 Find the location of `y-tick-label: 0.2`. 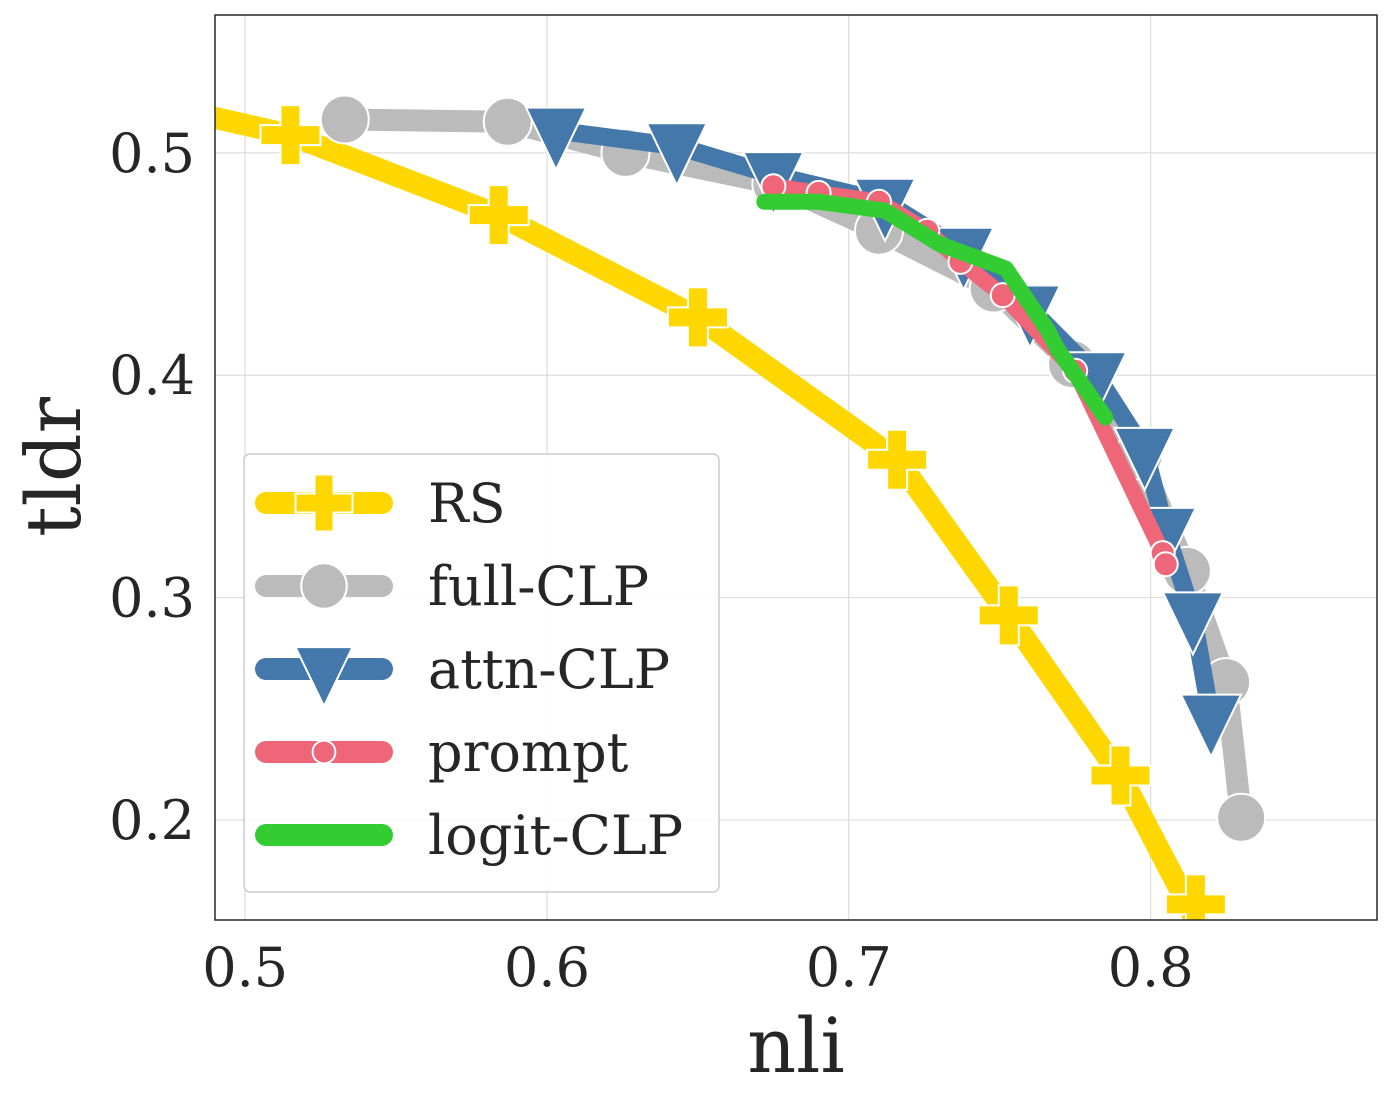

y-tick-label: 0.2 is located at coordinates (152, 820).